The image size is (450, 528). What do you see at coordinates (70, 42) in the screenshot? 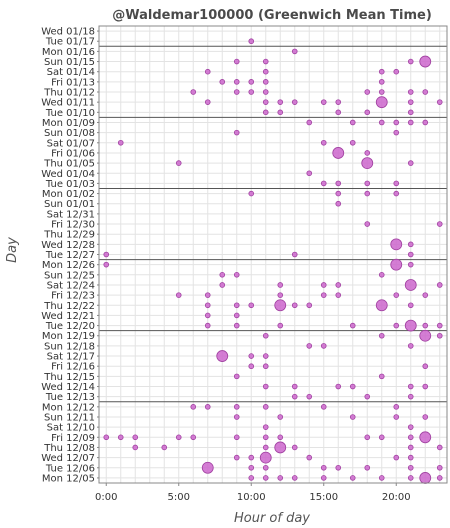
I see `y-tick-label: Tue 01/17` at bounding box center [70, 42].